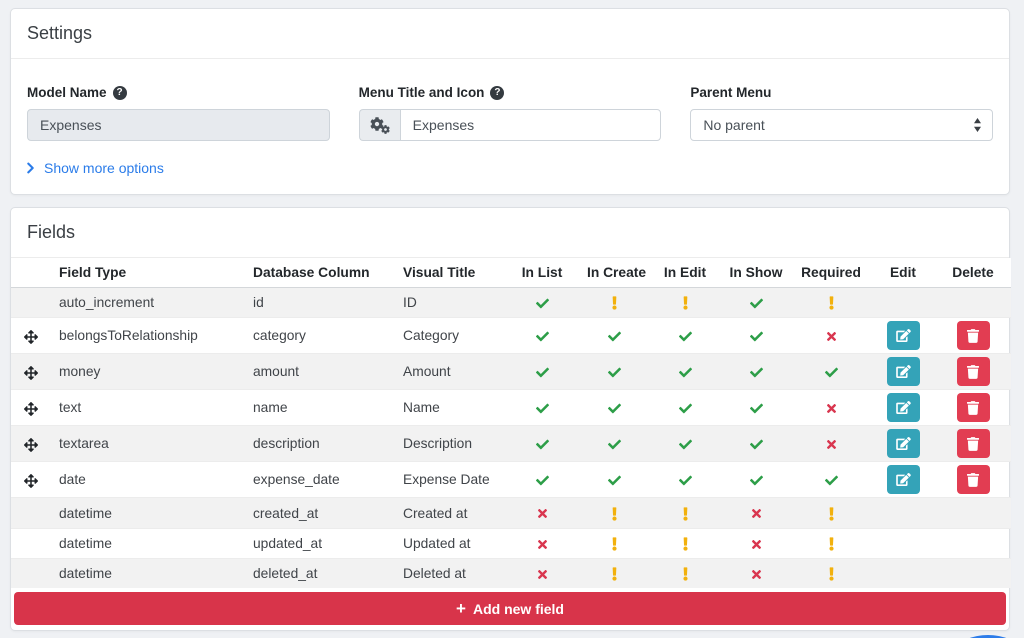 The width and height of the screenshot is (1024, 638). I want to click on visual-title-cell: Updated at, so click(450, 543).